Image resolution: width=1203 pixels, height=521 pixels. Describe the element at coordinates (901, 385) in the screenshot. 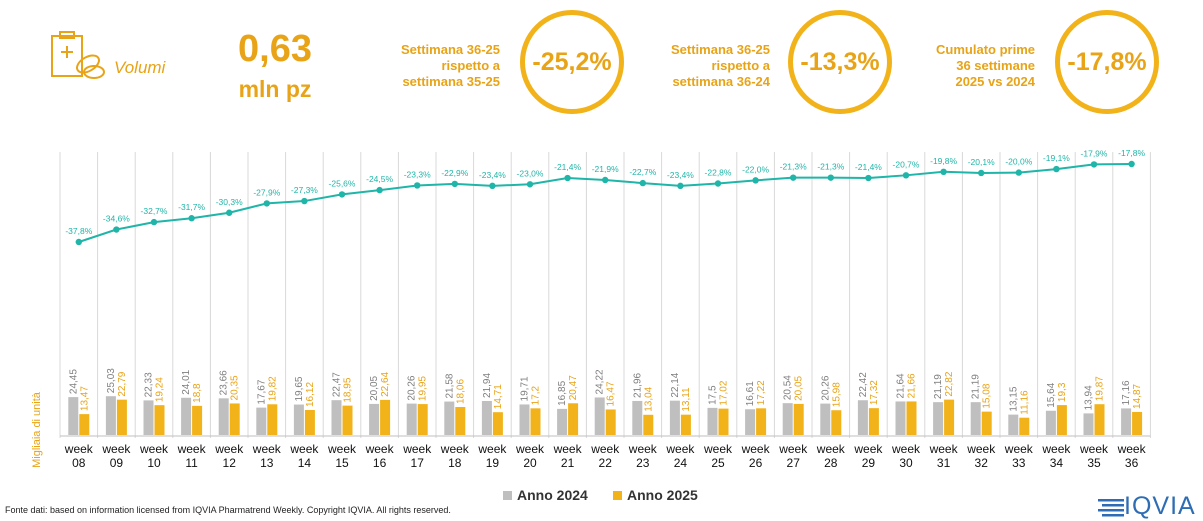

I see `bar-label-2024: 21,64` at that location.